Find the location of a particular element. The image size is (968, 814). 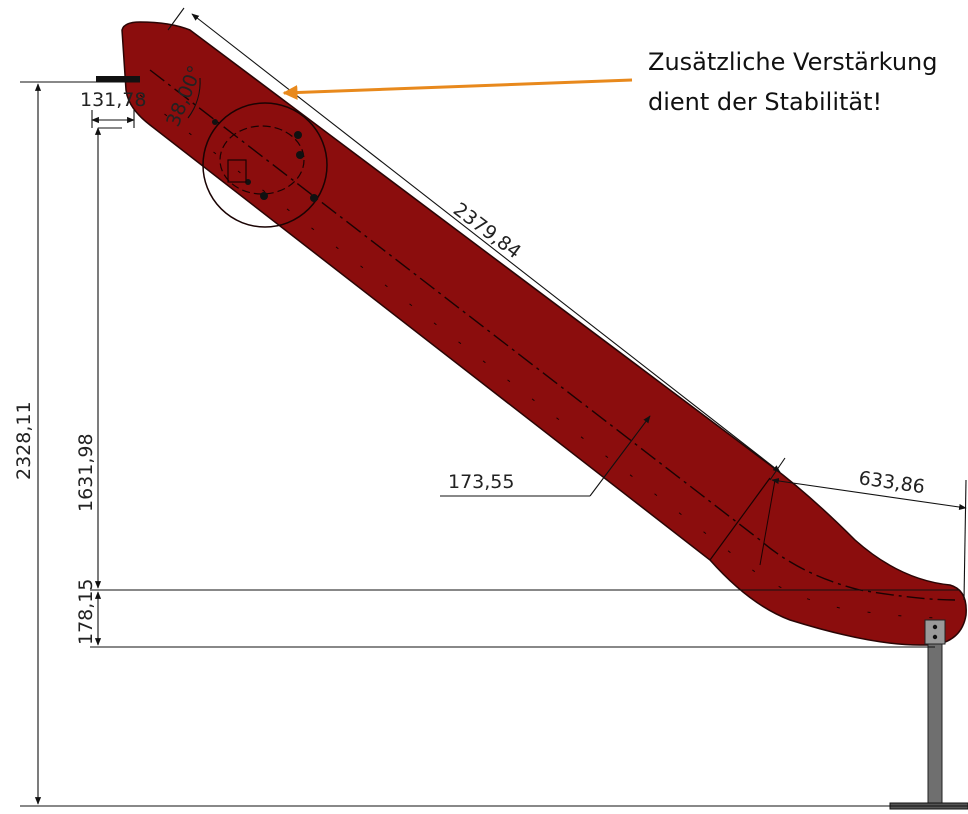

top-platform is located at coordinates (118, 79).